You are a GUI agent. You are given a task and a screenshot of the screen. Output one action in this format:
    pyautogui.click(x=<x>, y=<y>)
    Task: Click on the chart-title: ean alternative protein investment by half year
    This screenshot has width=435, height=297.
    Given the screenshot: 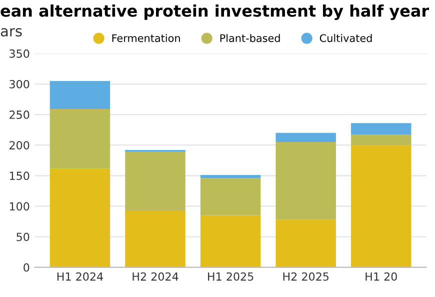 What is the action you would take?
    pyautogui.click(x=215, y=12)
    